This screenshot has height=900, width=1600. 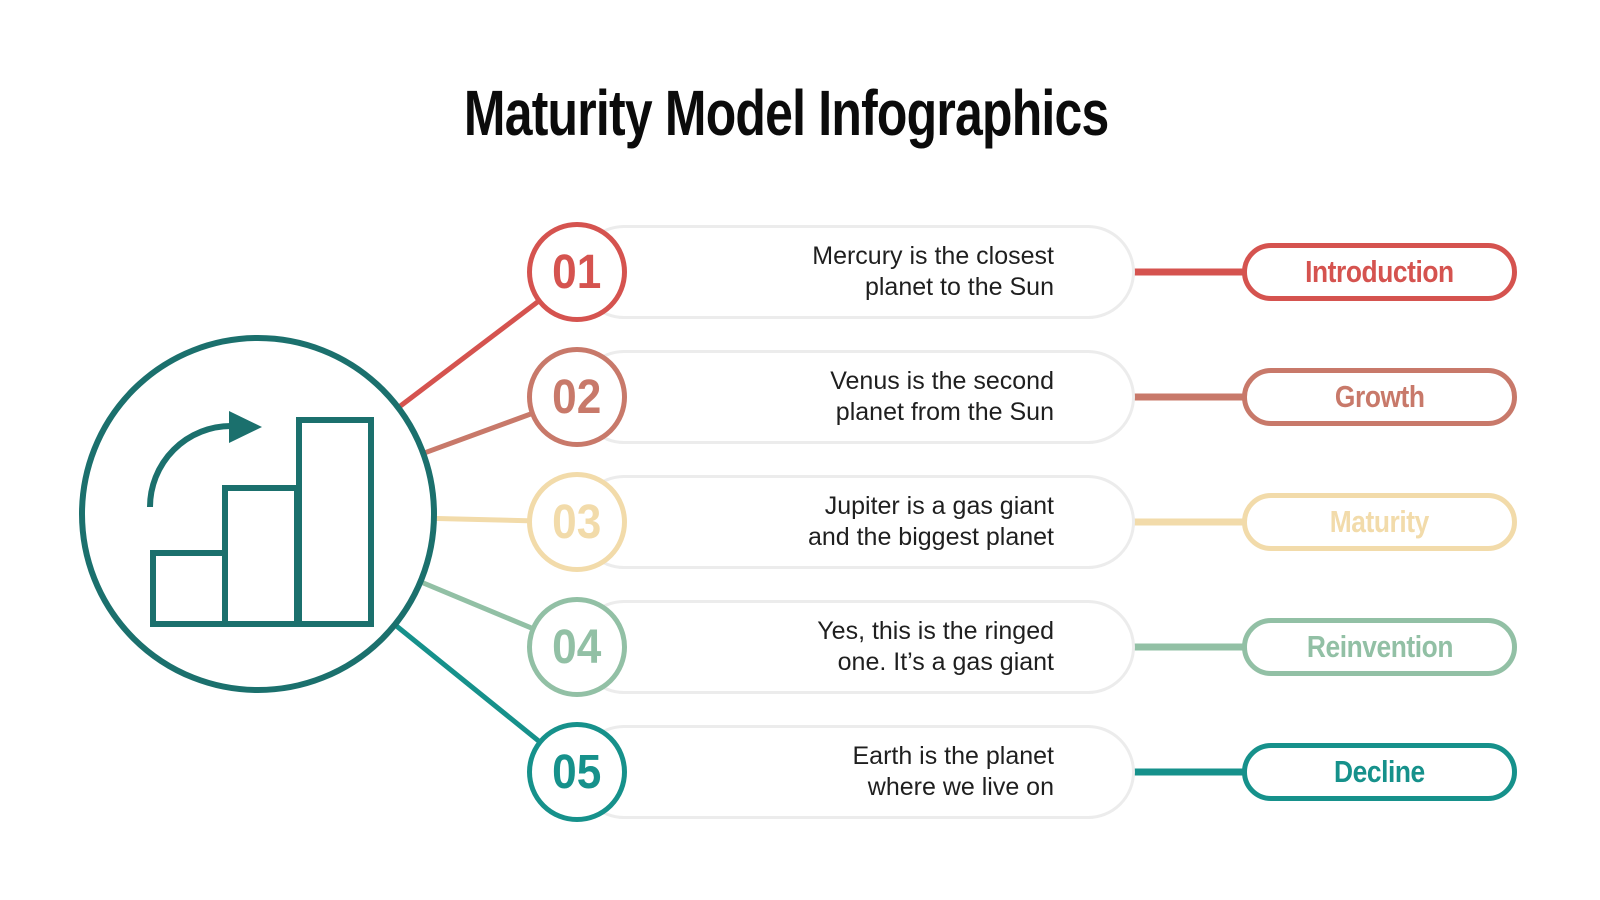 I want to click on description-text: Mercury is the closest planet to the Sun, so click(x=933, y=272).